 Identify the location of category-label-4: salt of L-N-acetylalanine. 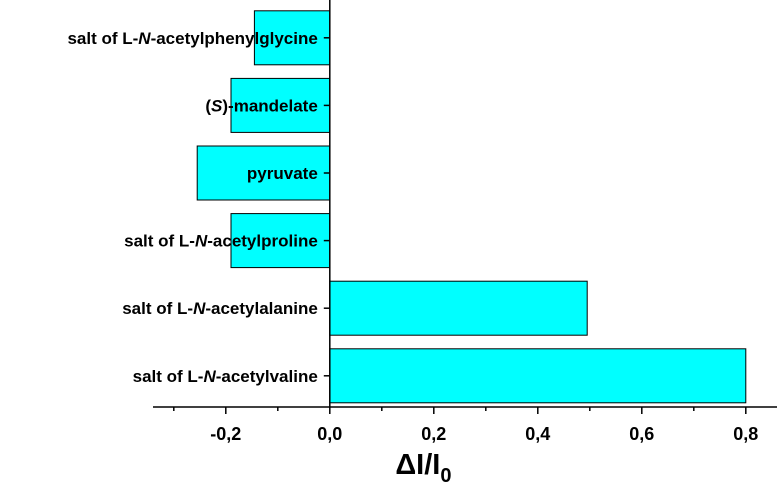
(220, 308).